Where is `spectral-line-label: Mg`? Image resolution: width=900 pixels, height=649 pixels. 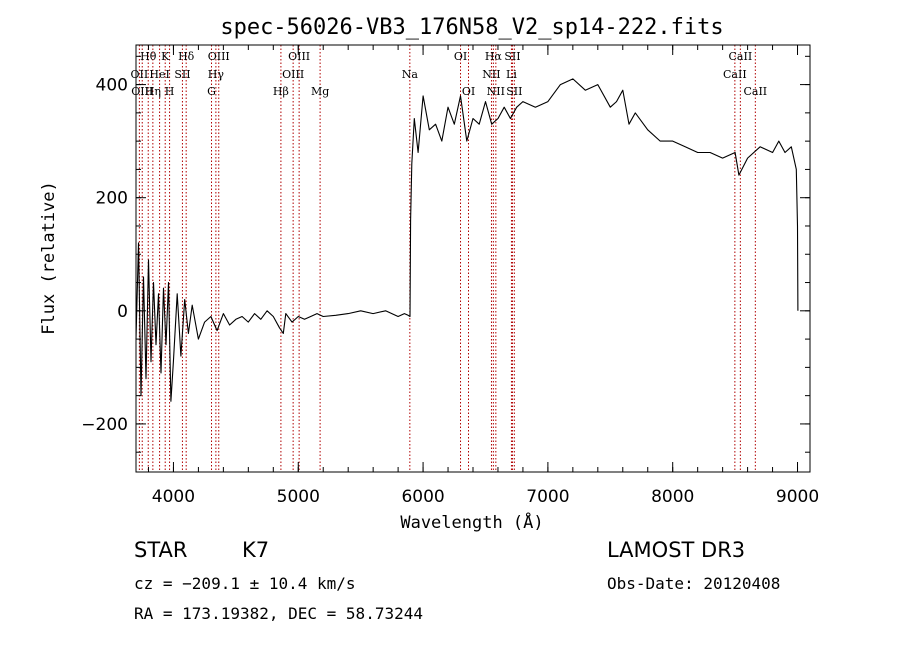
spectral-line-label: Mg is located at coordinates (320, 91).